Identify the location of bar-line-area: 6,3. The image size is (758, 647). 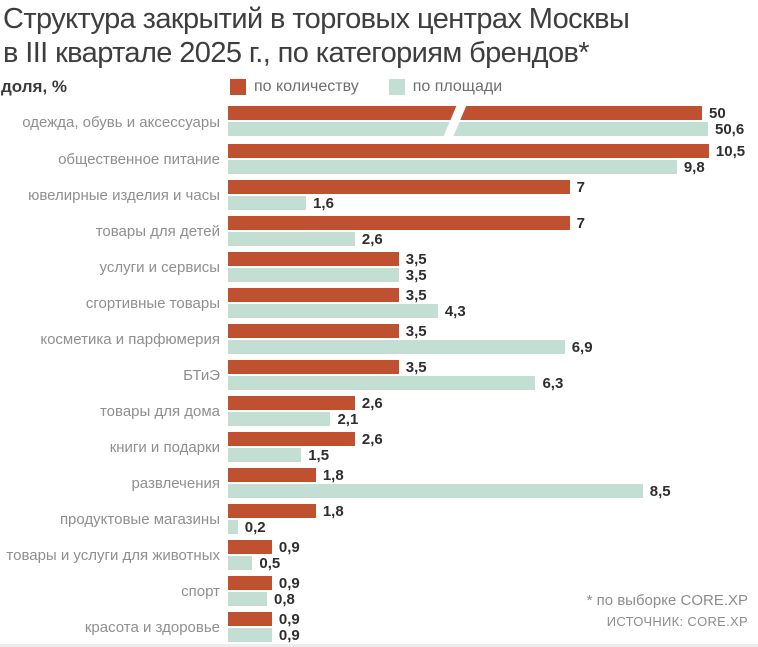
(493, 383).